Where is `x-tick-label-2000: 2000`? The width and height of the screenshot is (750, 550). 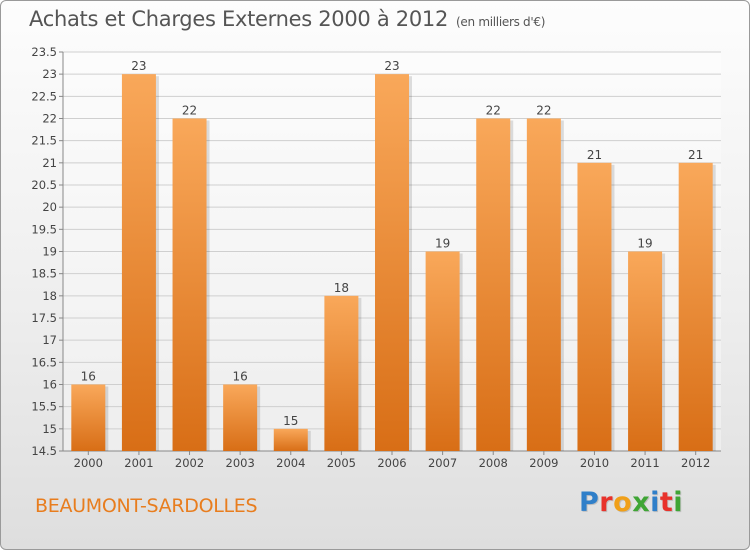 x-tick-label-2000: 2000 is located at coordinates (88, 463).